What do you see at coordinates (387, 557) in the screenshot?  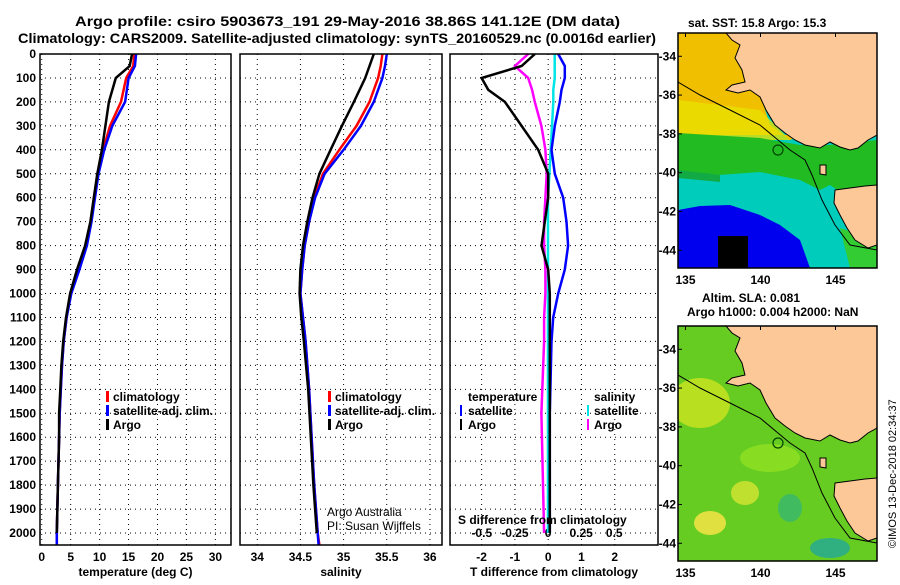 I see `x-tick-label: 35.5` at bounding box center [387, 557].